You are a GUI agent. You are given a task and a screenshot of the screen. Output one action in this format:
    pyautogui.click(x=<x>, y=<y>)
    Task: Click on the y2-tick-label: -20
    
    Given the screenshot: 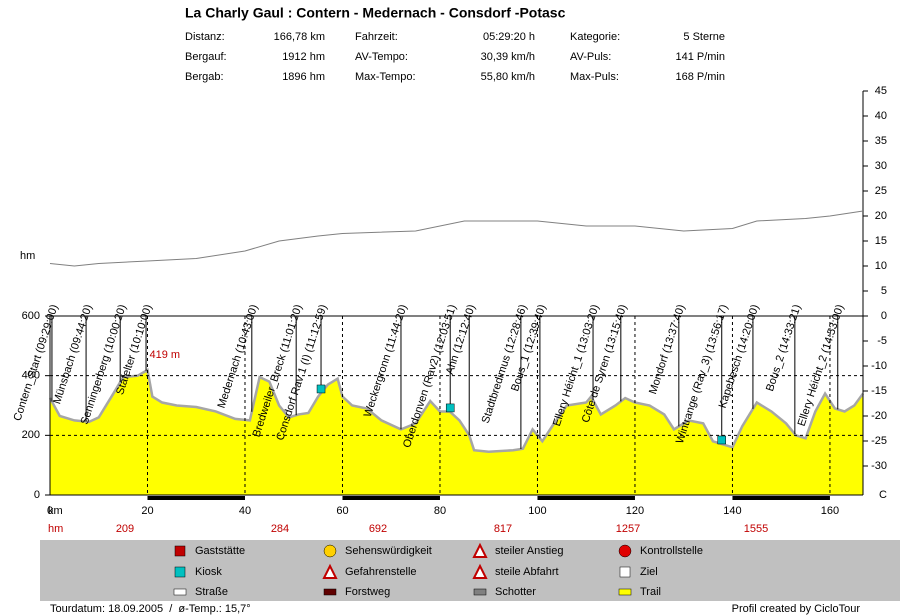 What is the action you would take?
    pyautogui.click(x=879, y=416)
    